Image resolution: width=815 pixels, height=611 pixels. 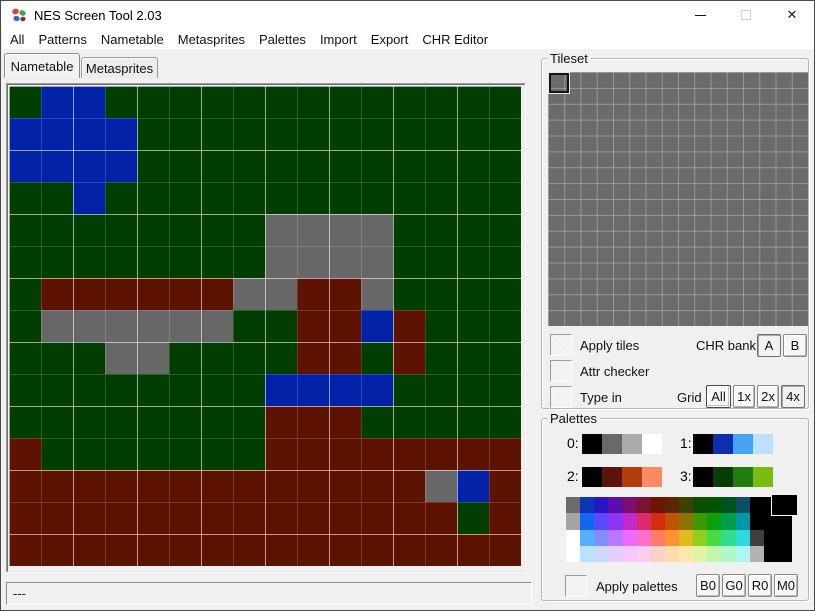 I want to click on g0-button: G0, so click(x=734, y=585).